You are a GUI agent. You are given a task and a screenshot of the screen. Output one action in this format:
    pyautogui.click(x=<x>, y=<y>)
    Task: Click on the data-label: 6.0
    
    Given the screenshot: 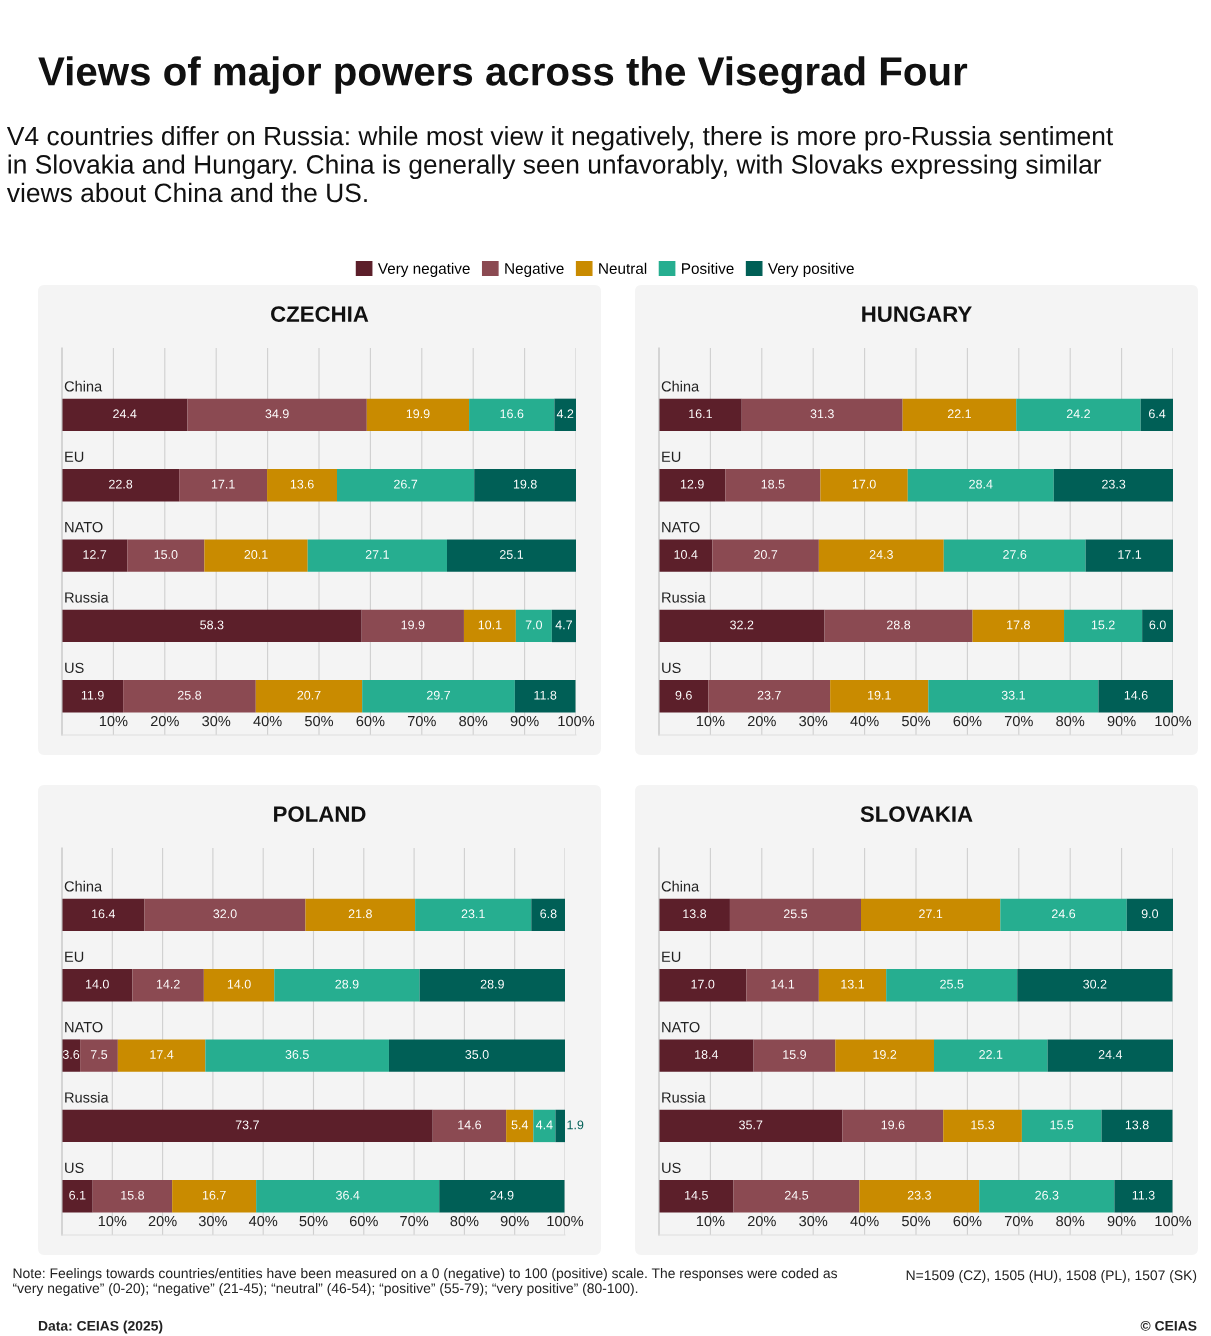 What is the action you would take?
    pyautogui.click(x=1157, y=625)
    